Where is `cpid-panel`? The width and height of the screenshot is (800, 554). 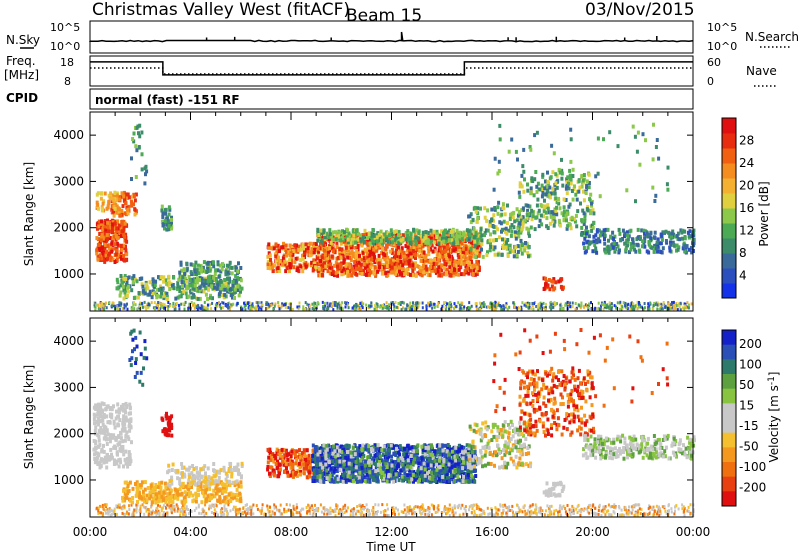
cpid-panel is located at coordinates (391, 99).